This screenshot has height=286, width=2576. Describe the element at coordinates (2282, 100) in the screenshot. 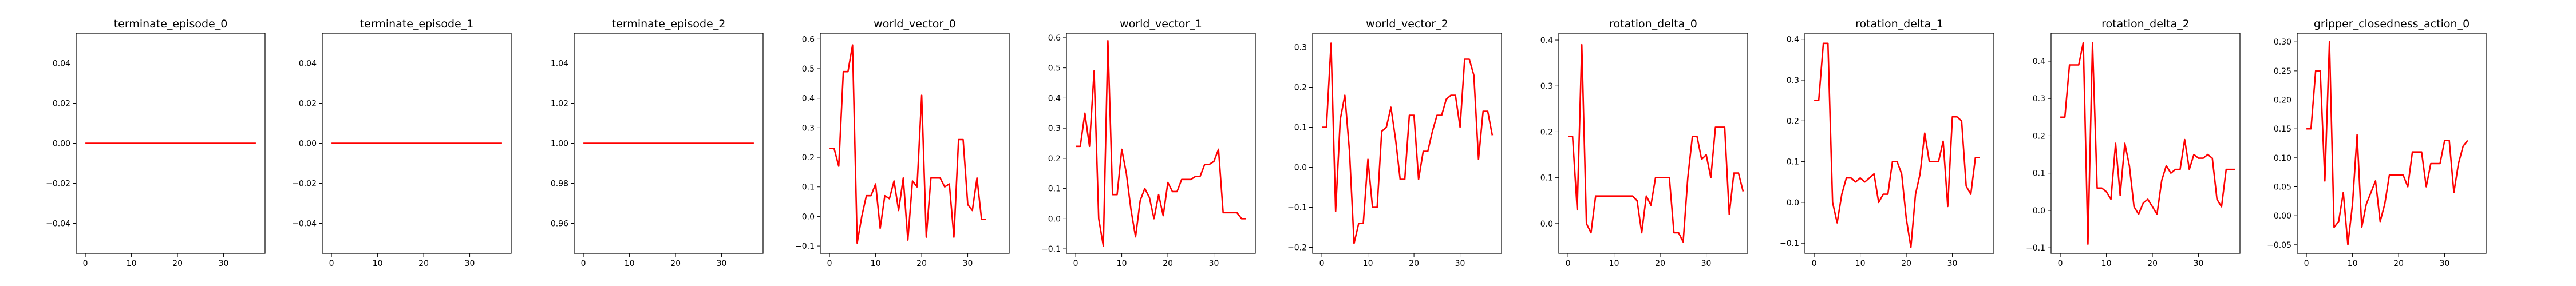

I see `y-tick-label: 0.20` at that location.